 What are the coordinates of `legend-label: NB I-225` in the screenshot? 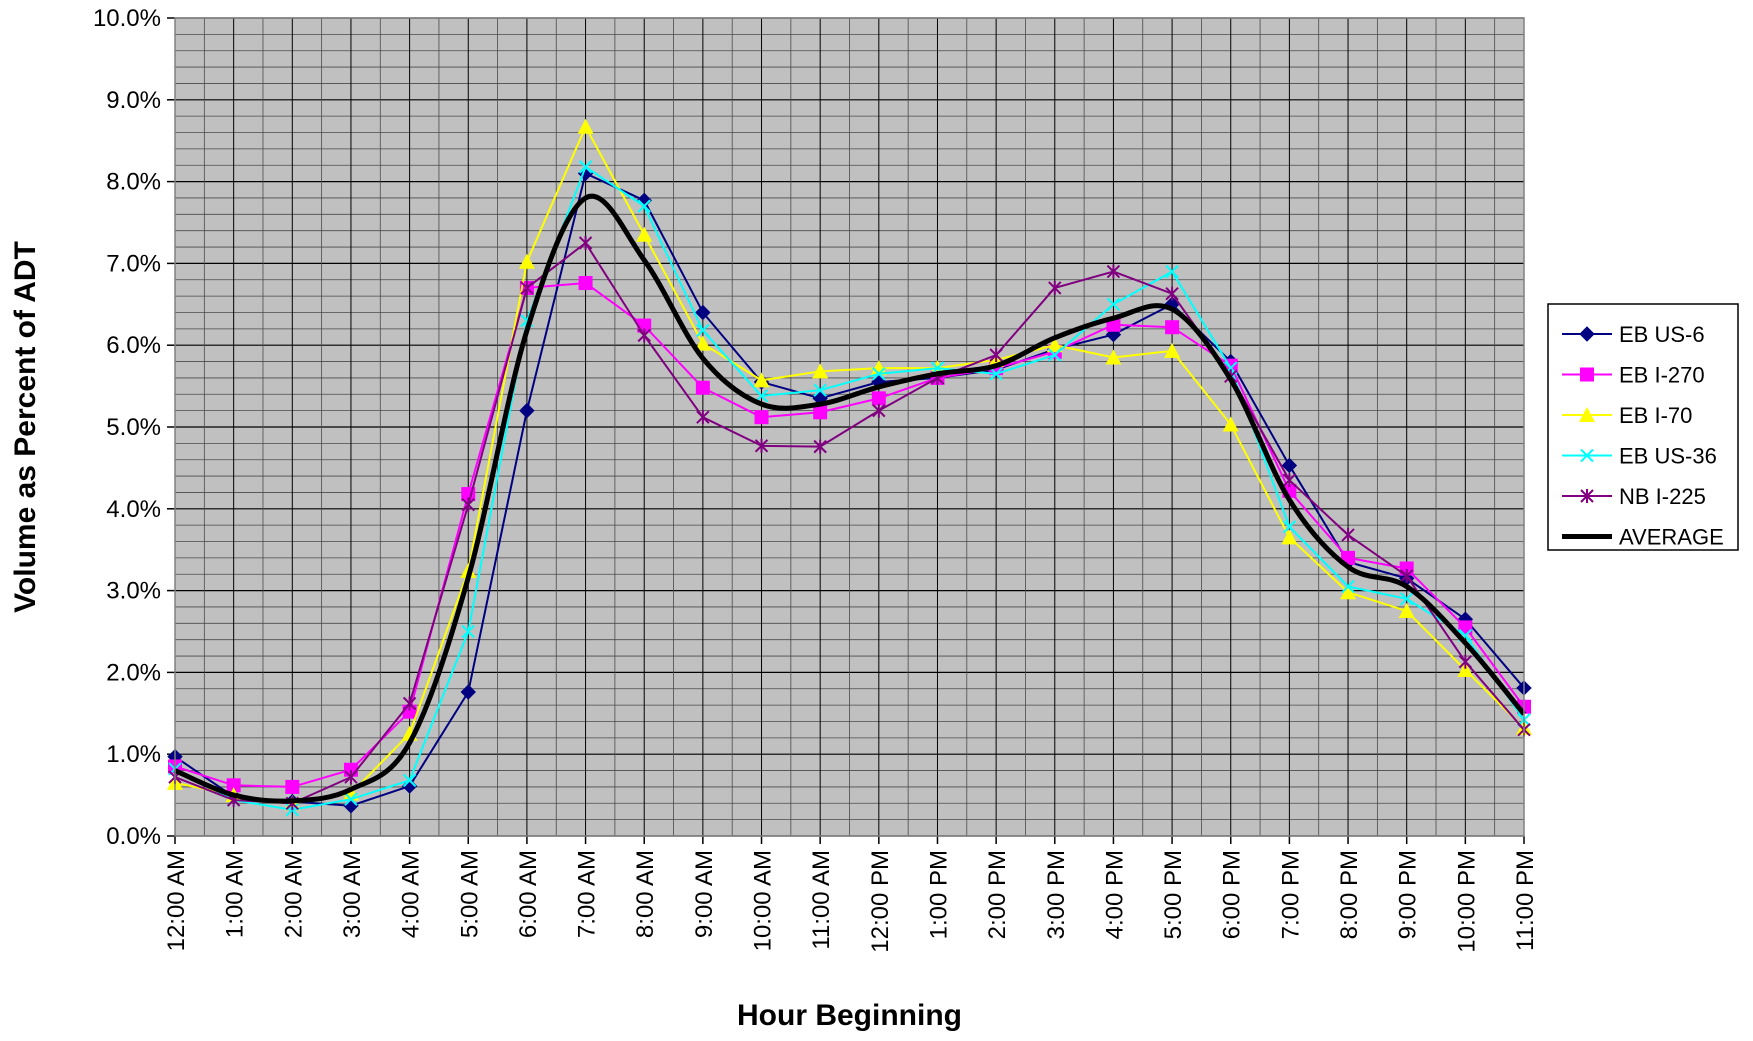 It's located at (1662, 496).